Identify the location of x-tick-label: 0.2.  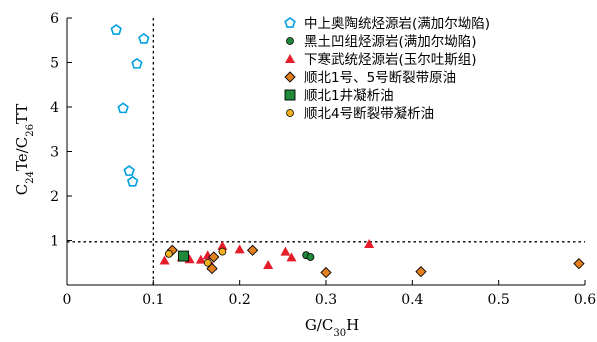
(240, 300).